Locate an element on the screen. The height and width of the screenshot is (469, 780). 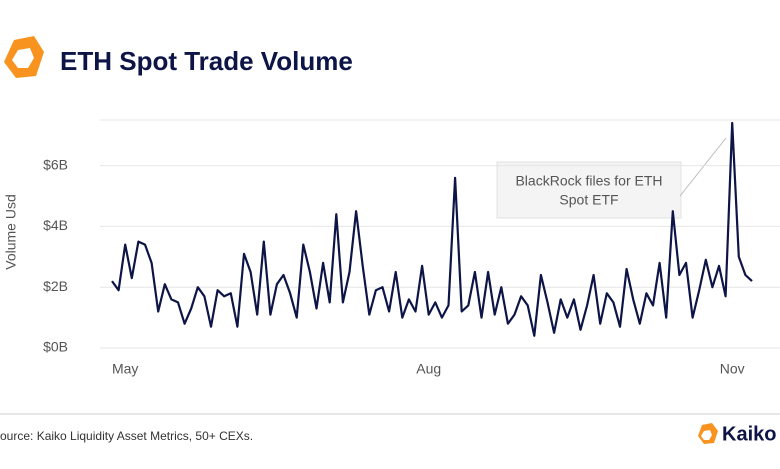
y-tick-label: $4B is located at coordinates (55, 225).